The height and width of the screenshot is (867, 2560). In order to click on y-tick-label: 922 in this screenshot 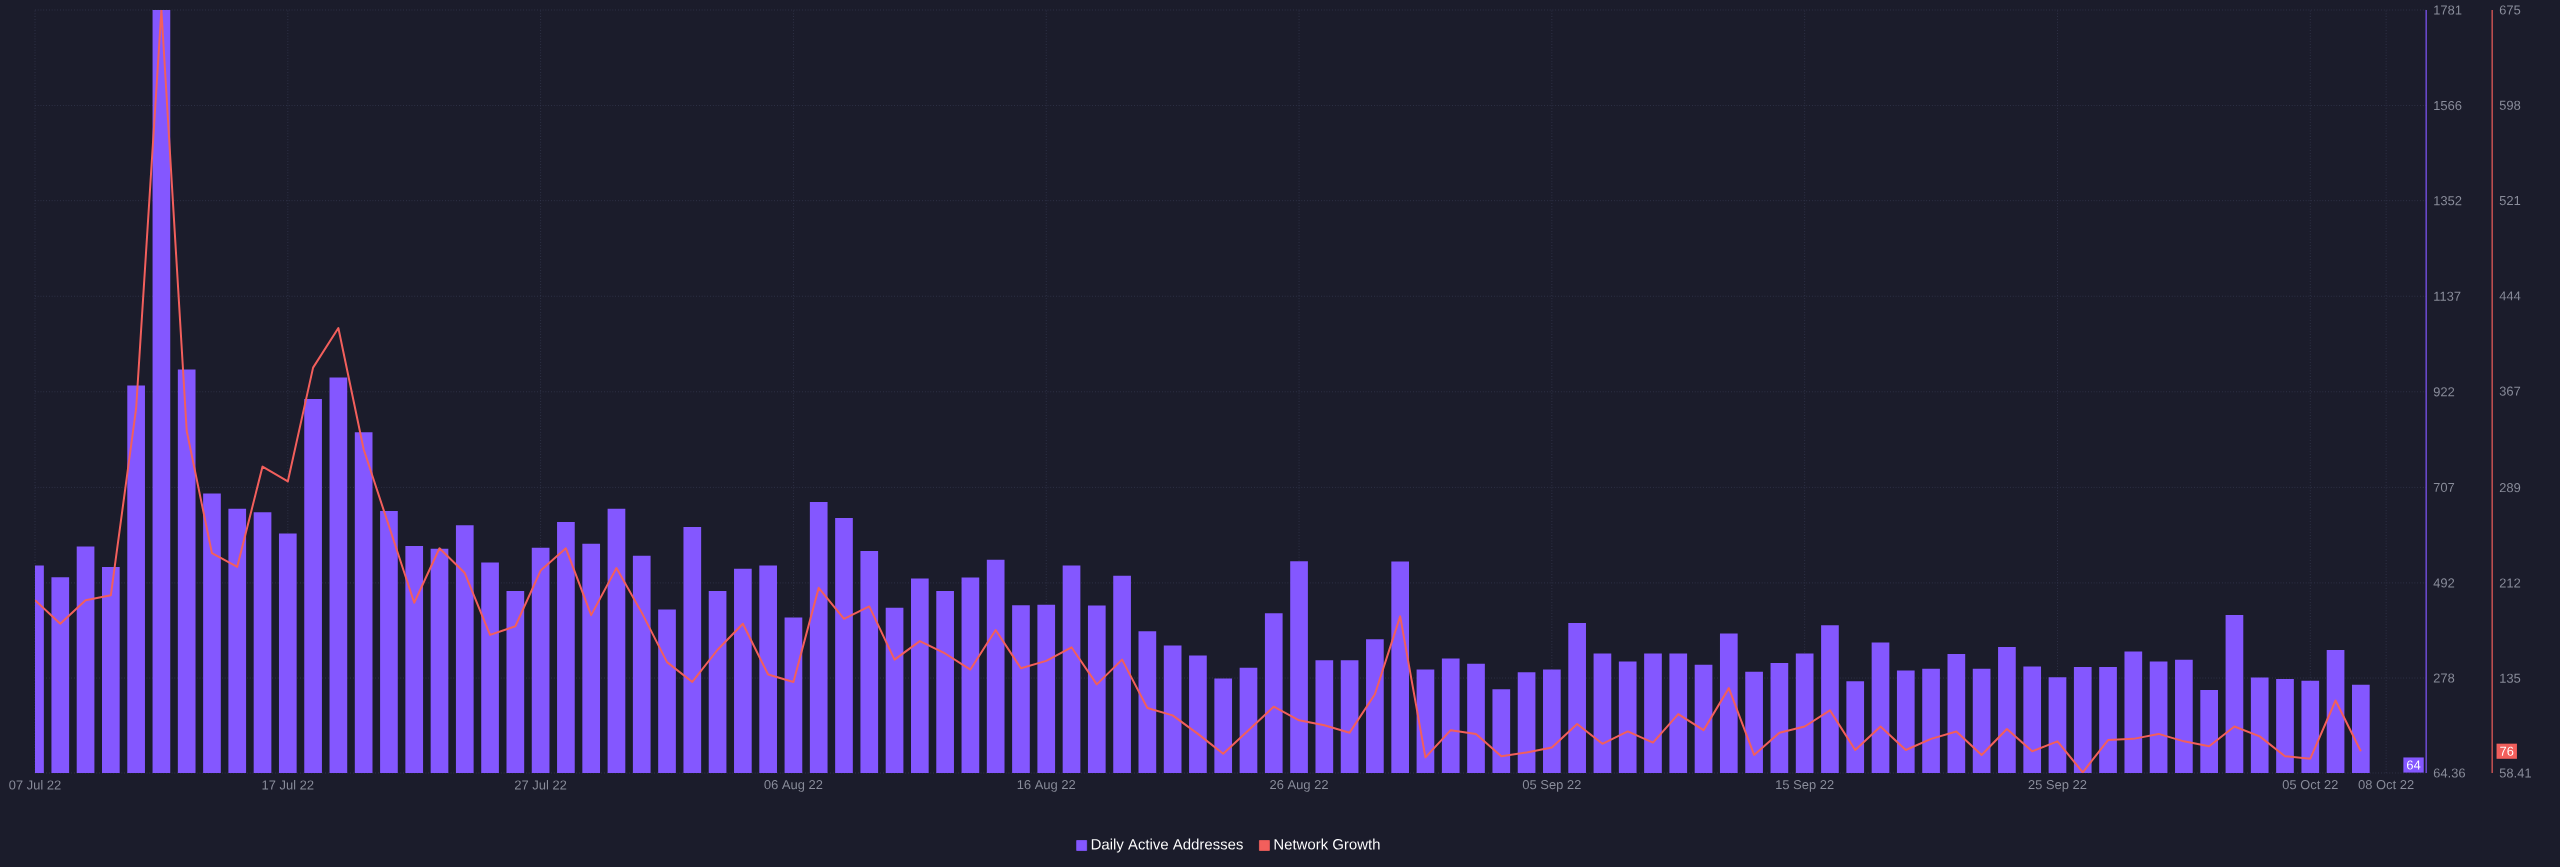, I will do `click(2444, 392)`.